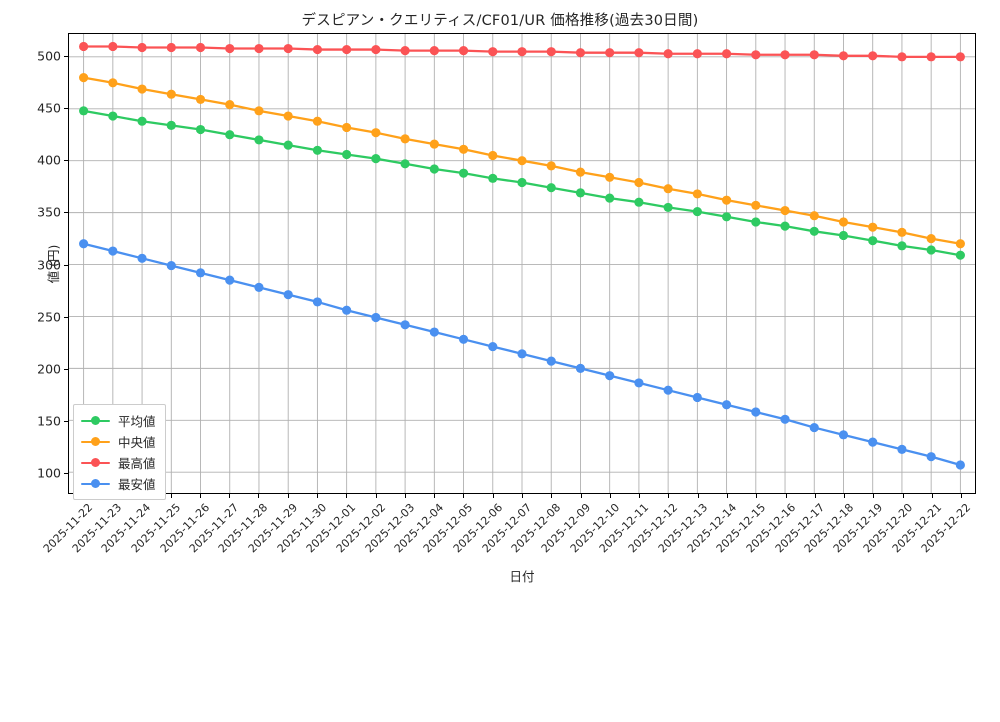 This screenshot has height=722, width=1000. What do you see at coordinates (49, 421) in the screenshot?
I see `y-tick-label: 150` at bounding box center [49, 421].